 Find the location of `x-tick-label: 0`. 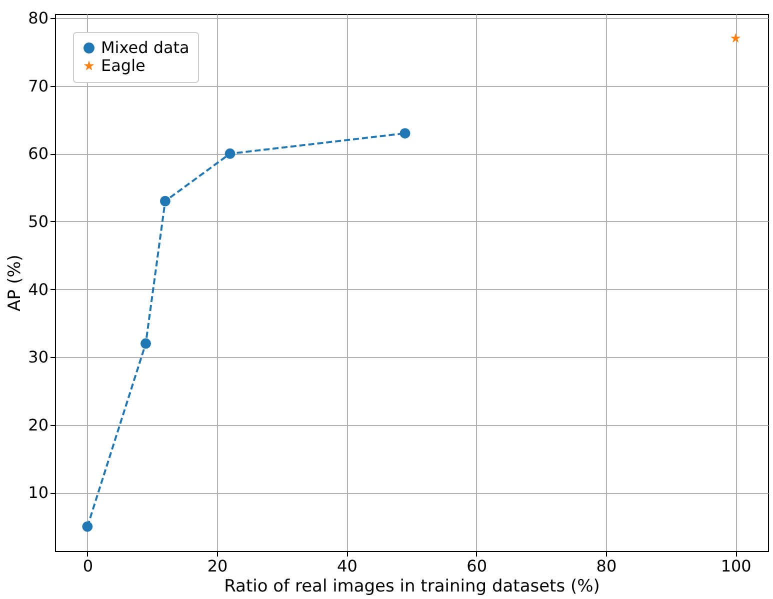

x-tick-label: 0 is located at coordinates (88, 566).